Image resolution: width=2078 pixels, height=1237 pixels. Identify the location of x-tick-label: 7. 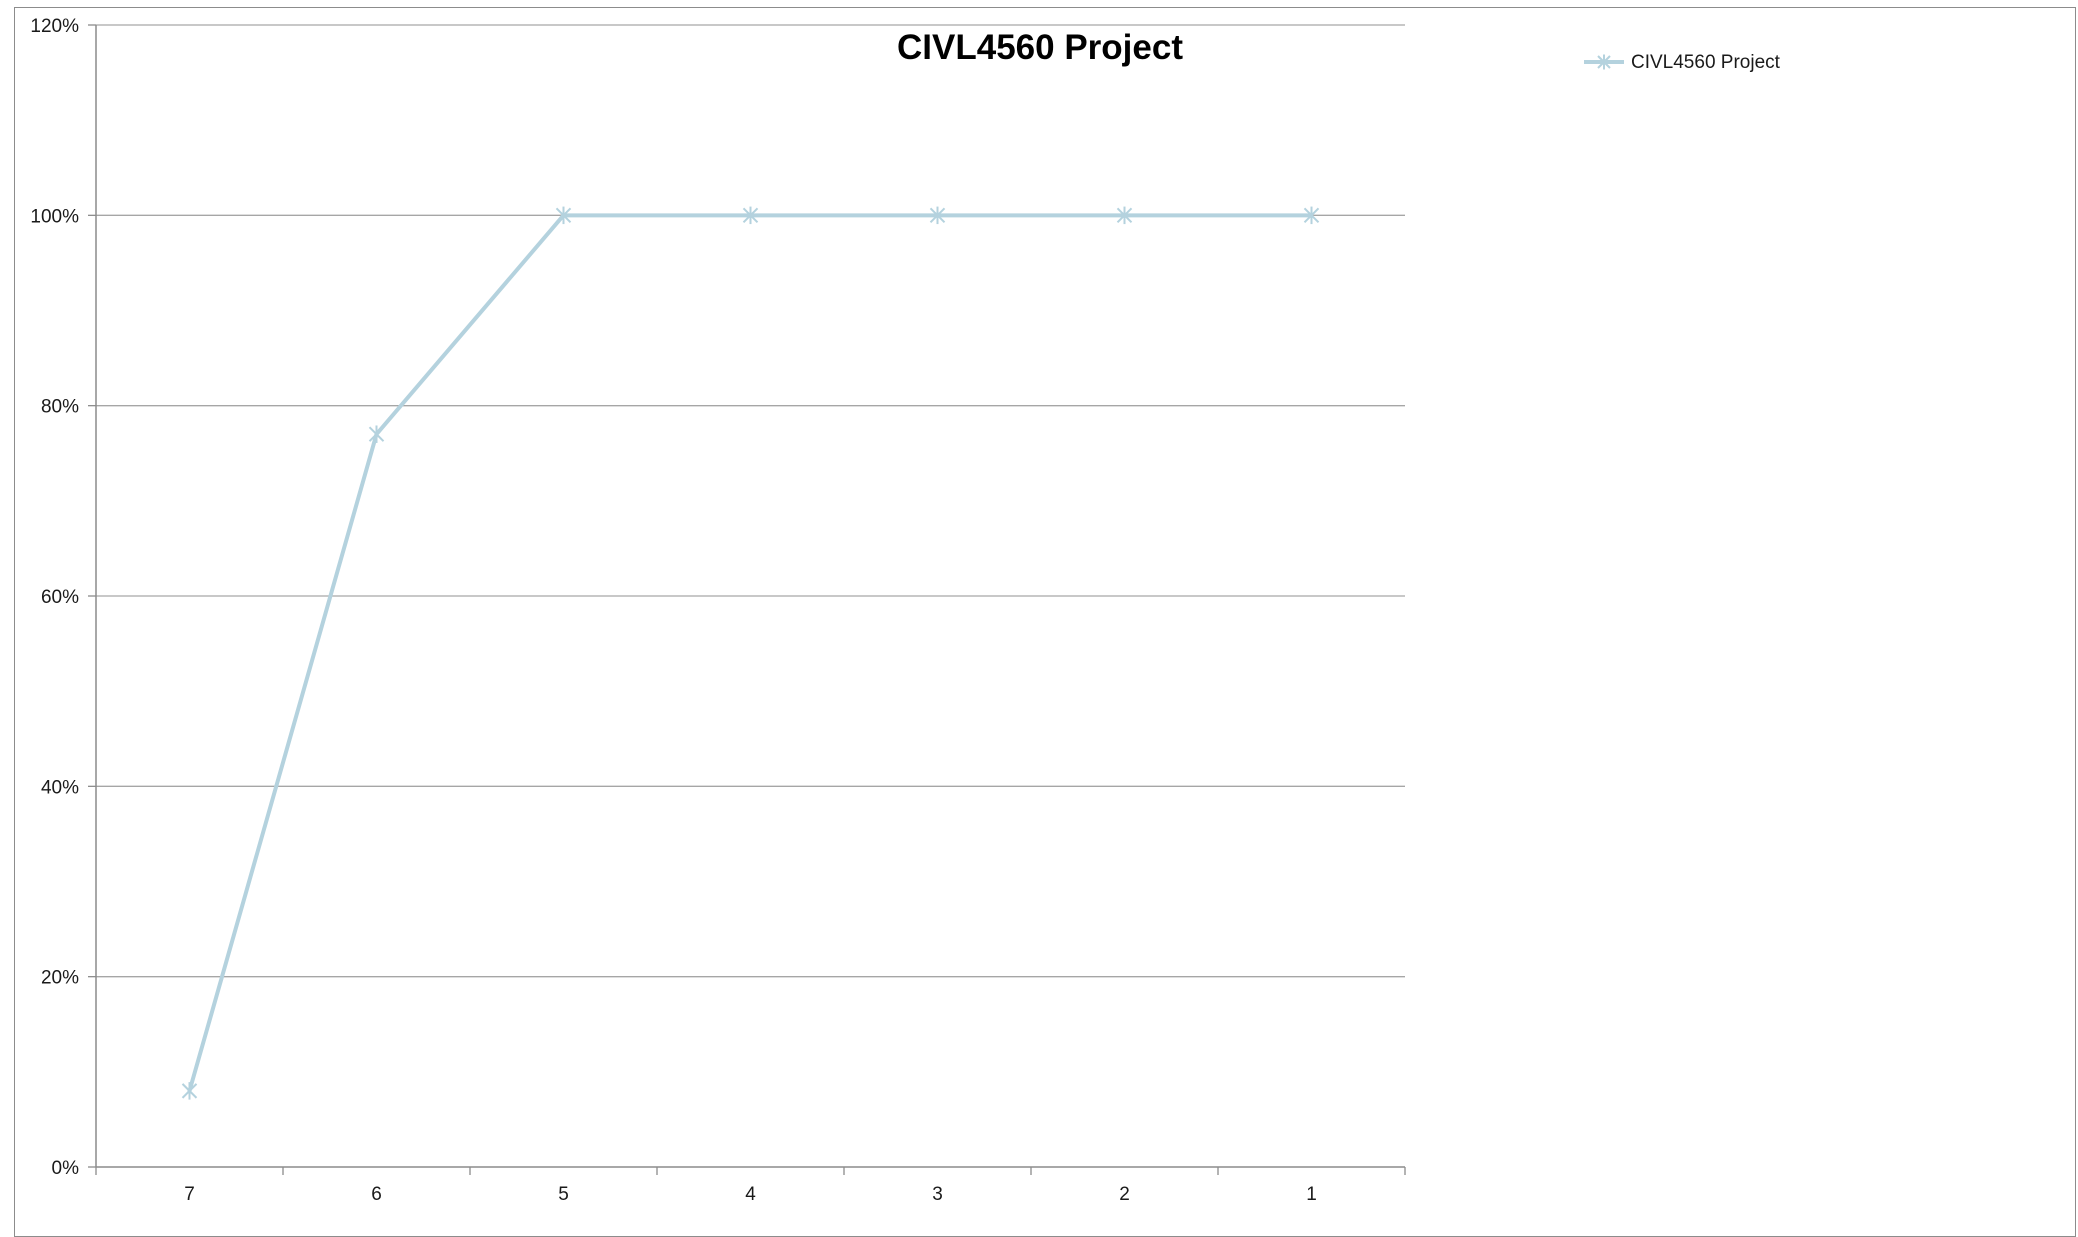
(189, 1194).